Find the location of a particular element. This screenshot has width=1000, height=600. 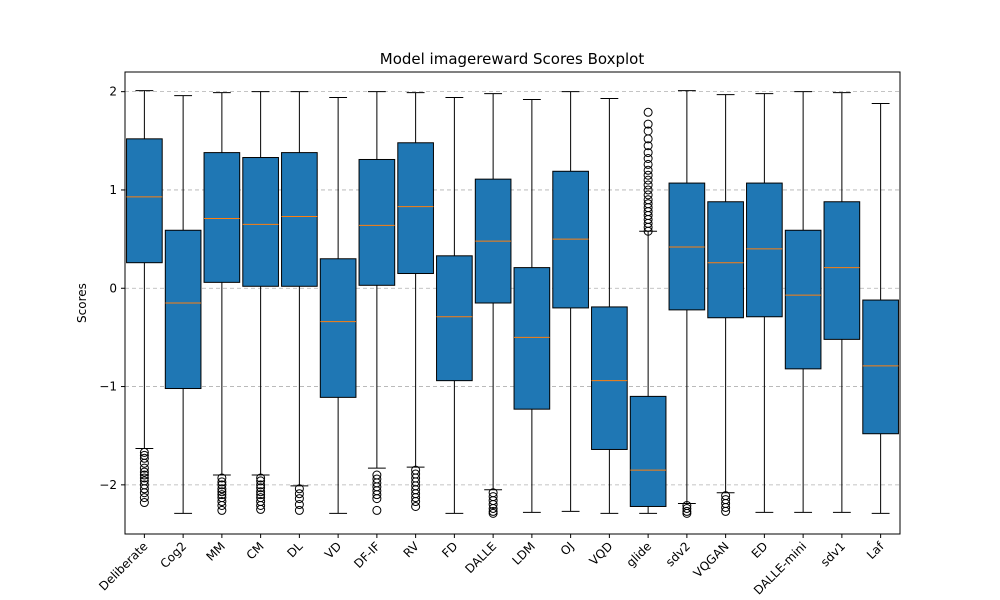

x-tick-label: sdv2 is located at coordinates (678, 554).